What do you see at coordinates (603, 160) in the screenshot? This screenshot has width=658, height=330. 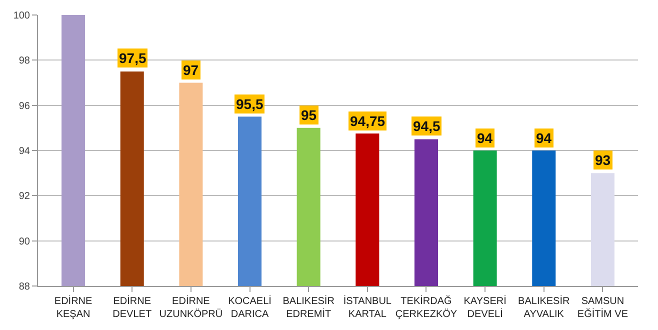 I see `data-label: 93` at bounding box center [603, 160].